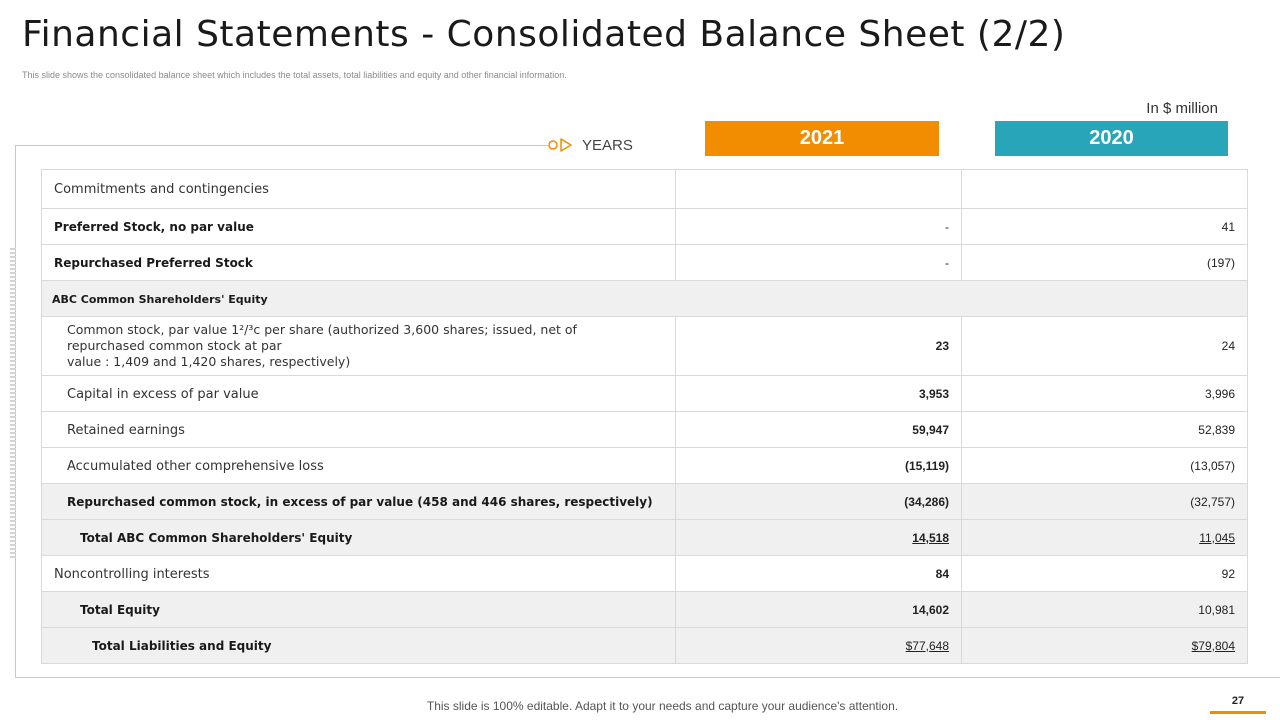 Image resolution: width=1280 pixels, height=720 pixels. Describe the element at coordinates (1104, 226) in the screenshot. I see `value-2020: 41` at that location.